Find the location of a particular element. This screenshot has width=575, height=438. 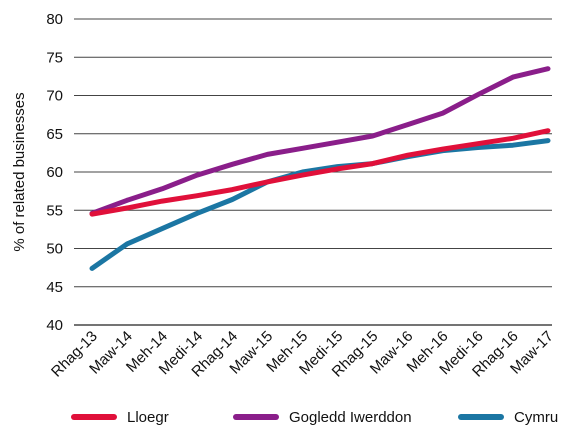

y-tick-label: 55 is located at coordinates (54, 210).